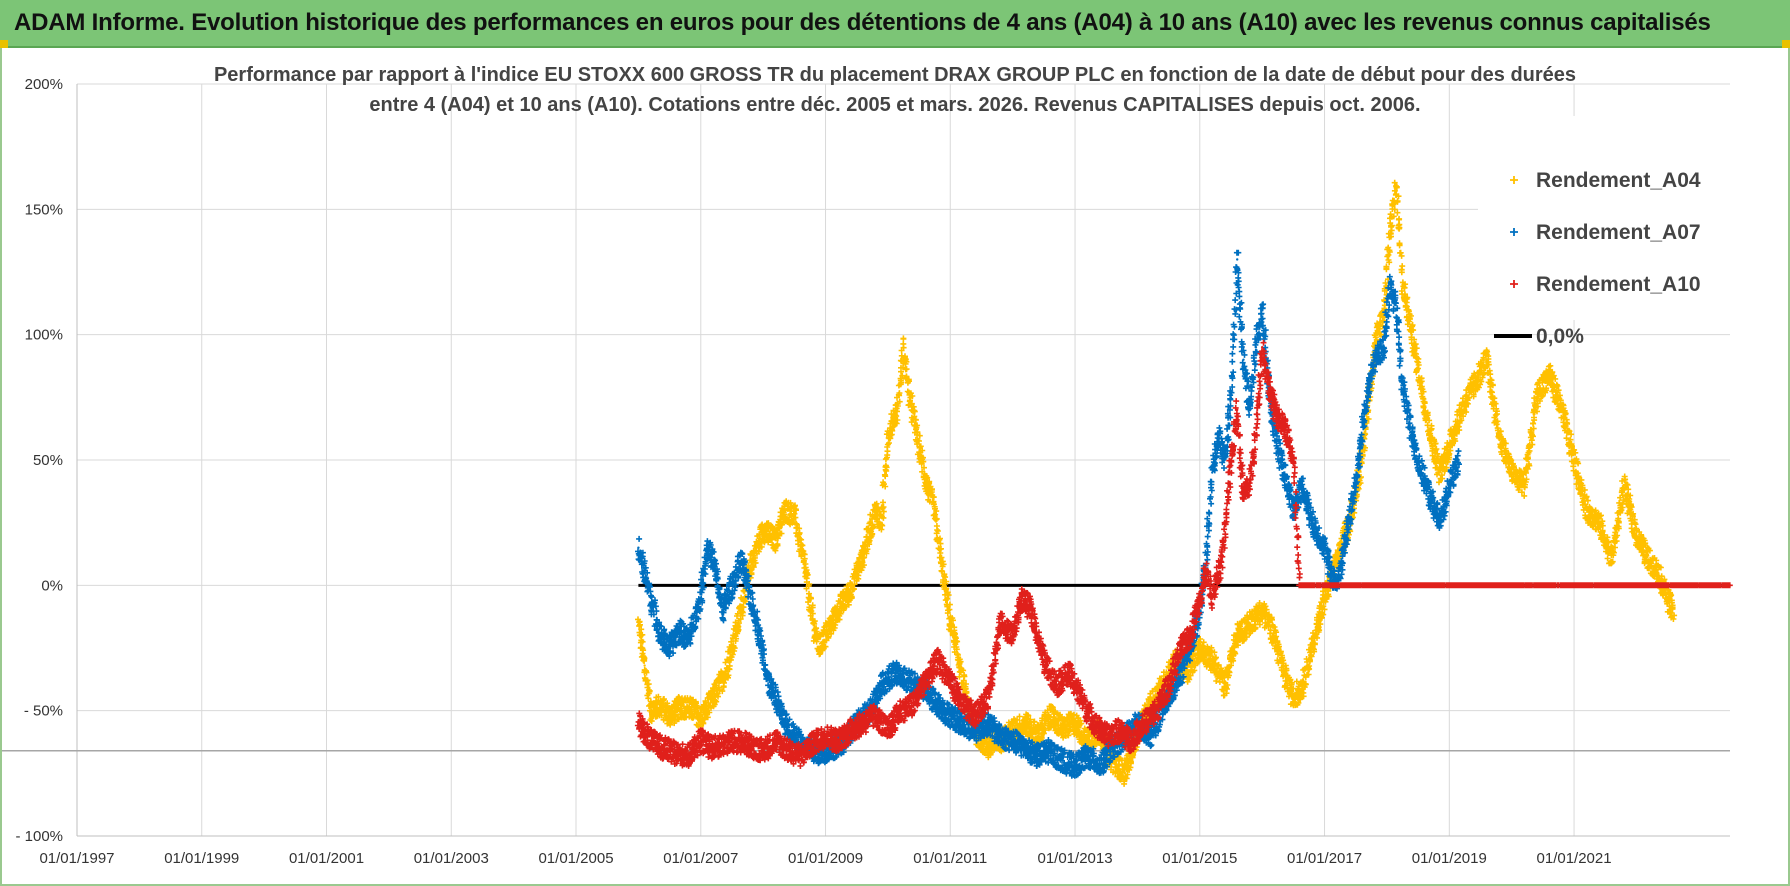 This screenshot has width=1790, height=886. Describe the element at coordinates (1560, 336) in the screenshot. I see `legend-label: 0,0%` at that location.